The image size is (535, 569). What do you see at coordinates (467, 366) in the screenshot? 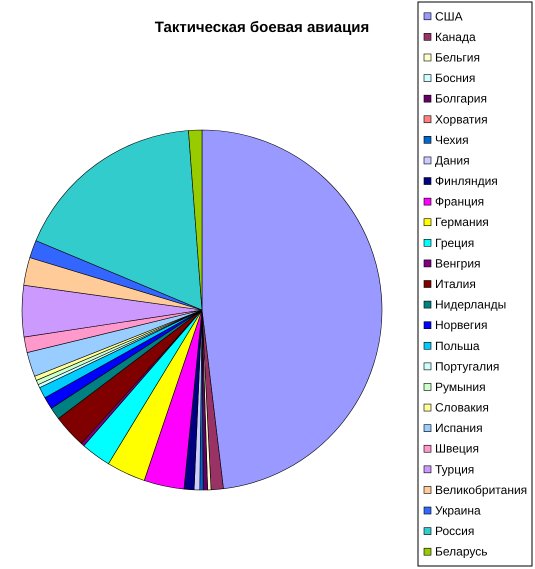
I see `legend-label: Португалия` at bounding box center [467, 366].